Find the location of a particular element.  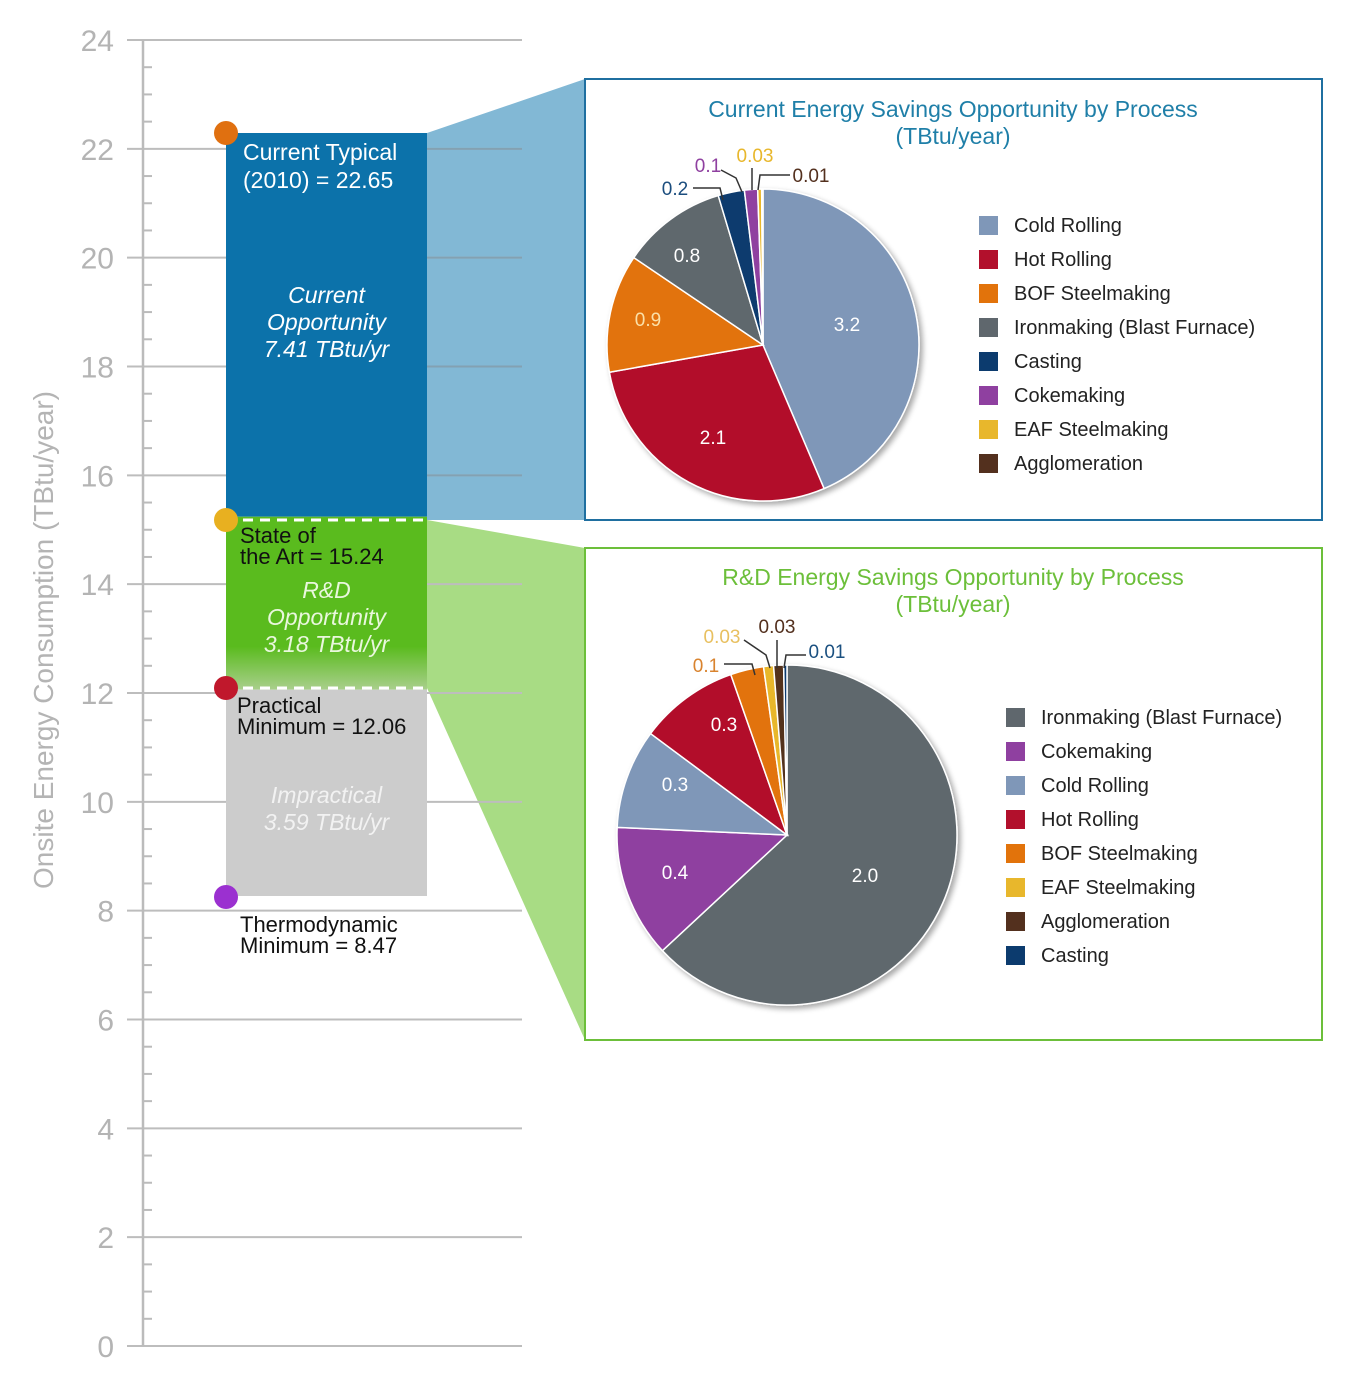

pie-data-label: 2.0 is located at coordinates (865, 876).